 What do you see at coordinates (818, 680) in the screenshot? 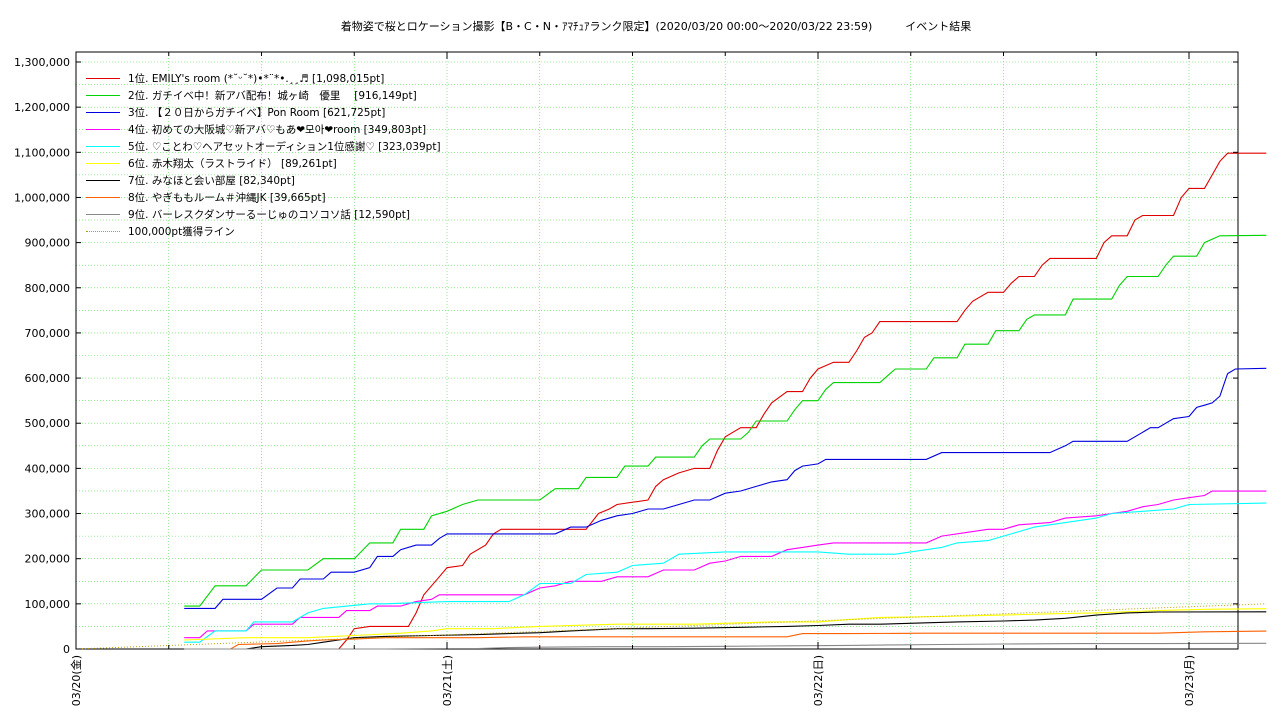
I see `x-tick-label: 03/22(日)` at bounding box center [818, 680].